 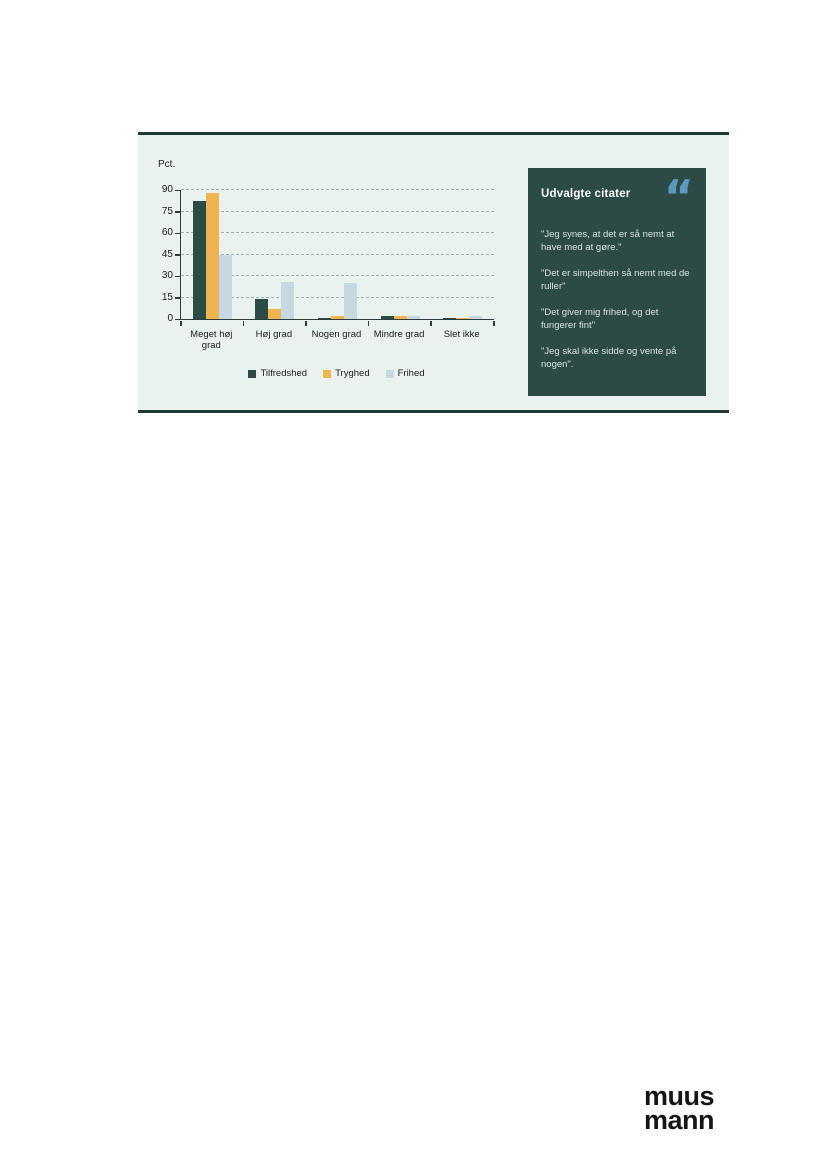 What do you see at coordinates (167, 164) in the screenshot?
I see `y-axis-unit-label: Pct.` at bounding box center [167, 164].